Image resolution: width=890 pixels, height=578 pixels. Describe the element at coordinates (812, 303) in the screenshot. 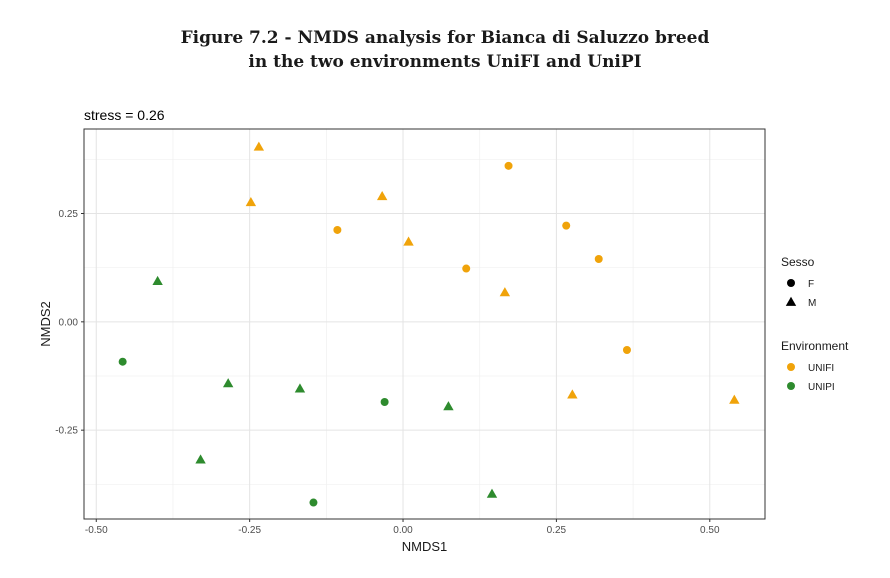

I see `legend-label-sesso: M` at that location.